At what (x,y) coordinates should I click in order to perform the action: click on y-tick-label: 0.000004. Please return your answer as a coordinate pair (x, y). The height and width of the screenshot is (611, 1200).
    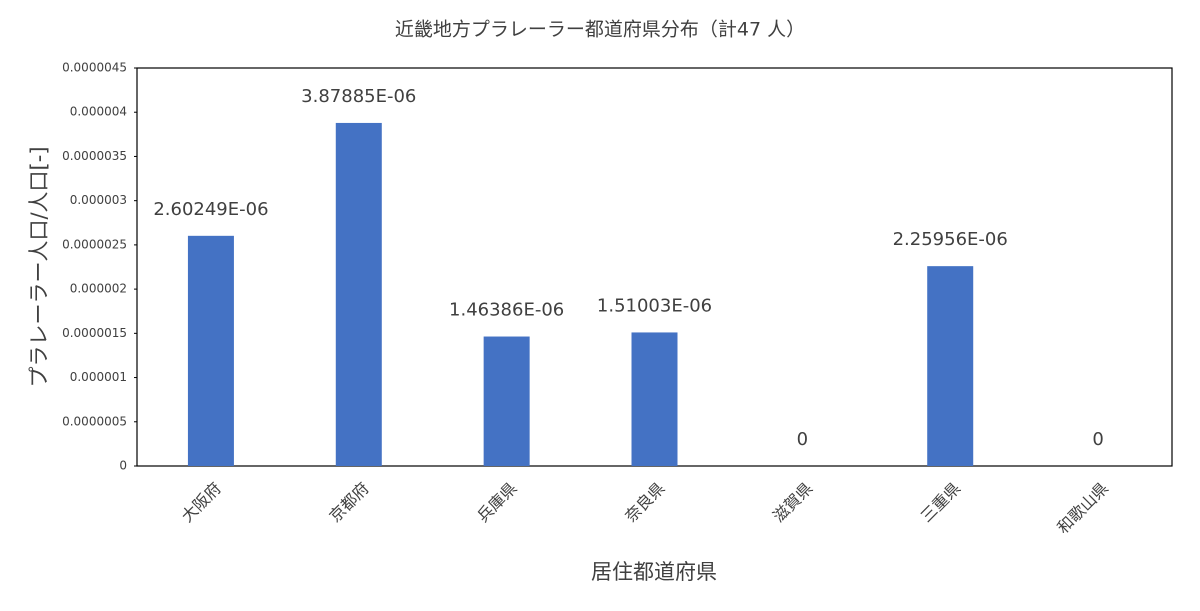
    Looking at the image, I should click on (98, 112).